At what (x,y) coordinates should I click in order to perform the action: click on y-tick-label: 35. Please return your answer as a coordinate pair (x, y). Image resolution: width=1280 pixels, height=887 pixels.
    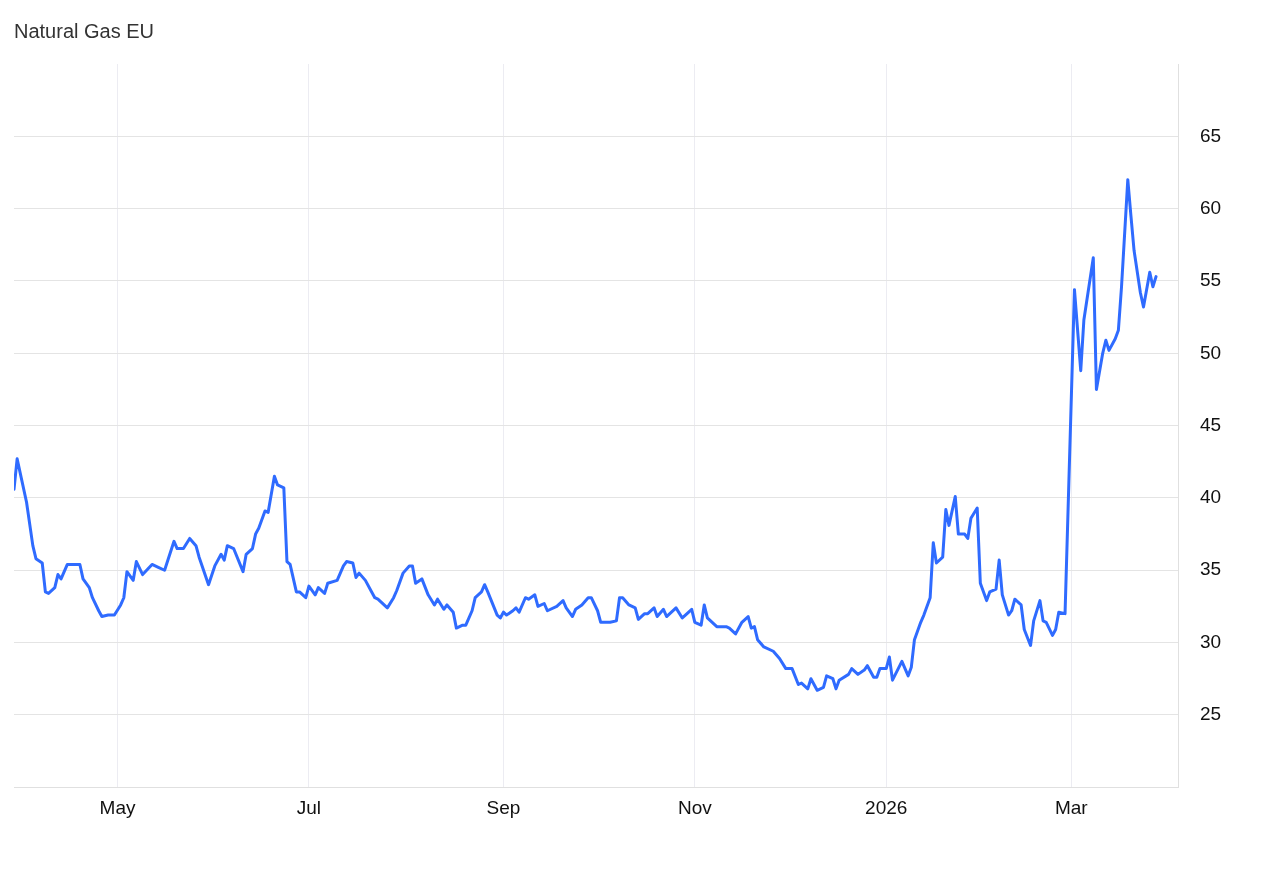
    Looking at the image, I should click on (1211, 569).